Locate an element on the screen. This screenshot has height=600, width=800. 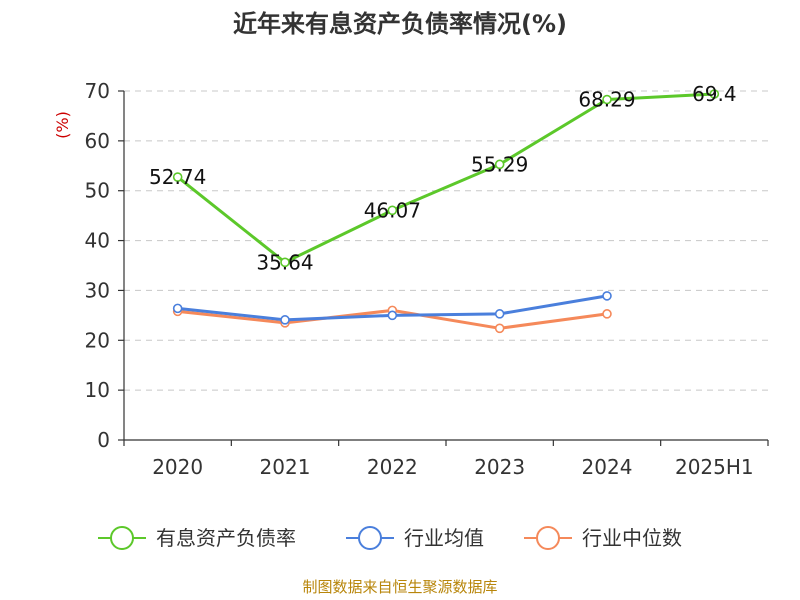
y-tick-label: 0 is located at coordinates (103, 440).